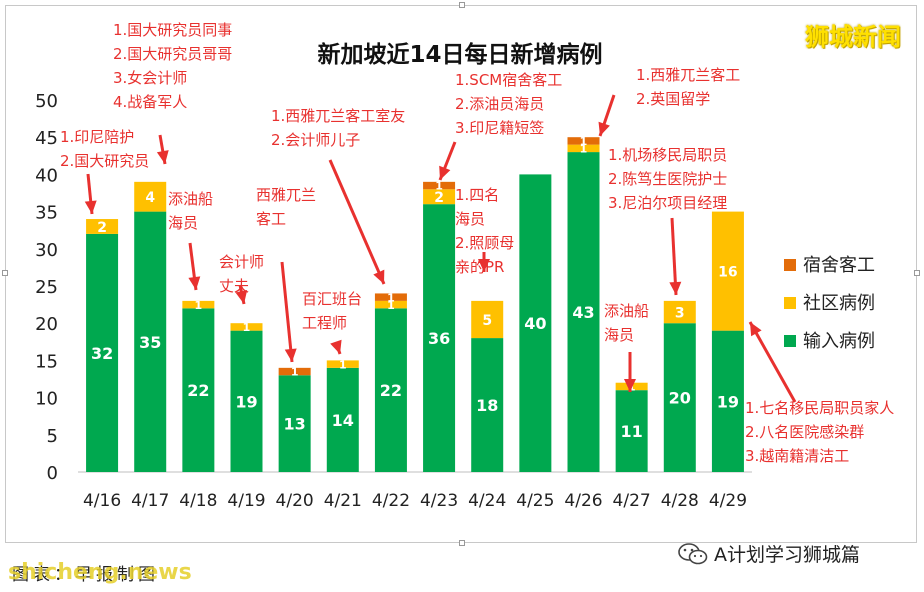 This screenshot has height=592, width=924. What do you see at coordinates (459, 54) in the screenshot?
I see `chart-title: 新加坡近14日每日新增病例` at bounding box center [459, 54].